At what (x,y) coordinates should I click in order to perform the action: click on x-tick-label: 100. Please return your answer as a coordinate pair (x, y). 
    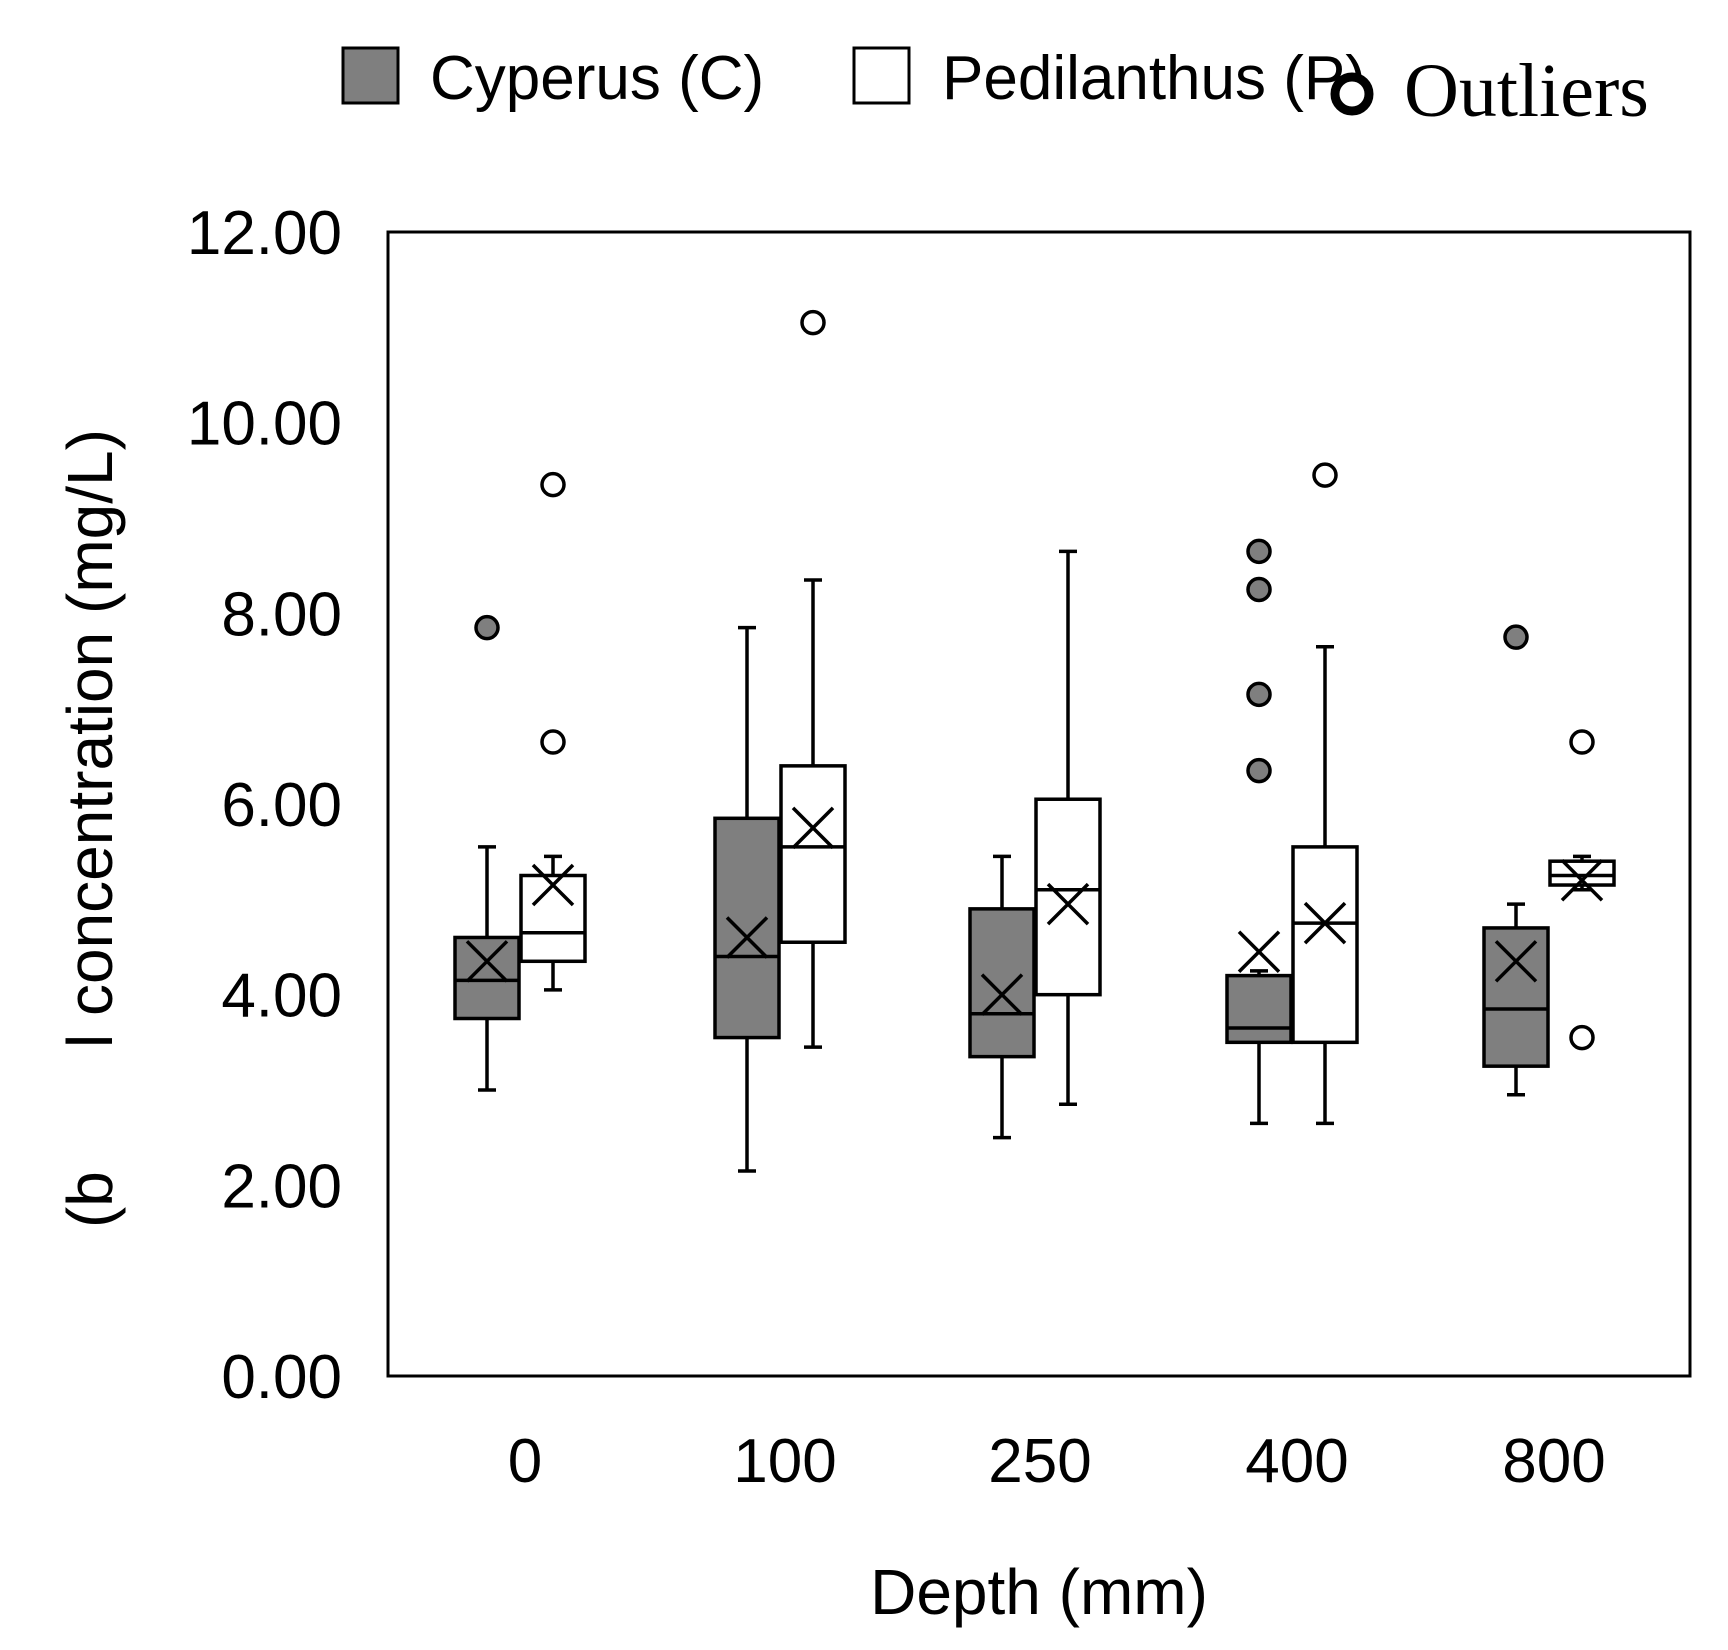
    Looking at the image, I should click on (784, 1461).